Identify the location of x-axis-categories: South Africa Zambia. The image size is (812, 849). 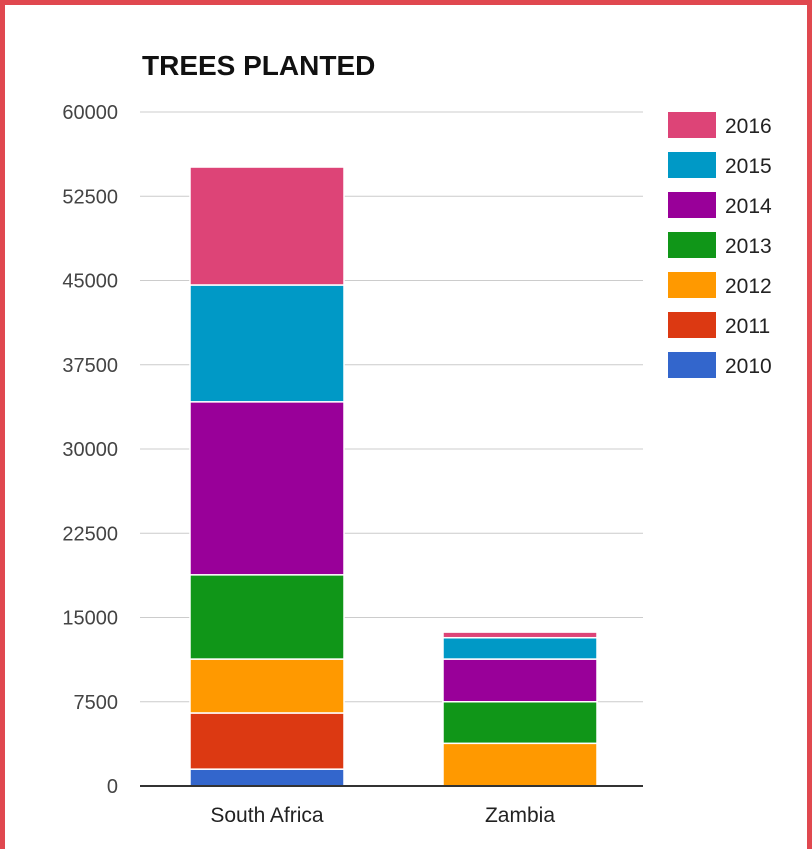
(382, 815).